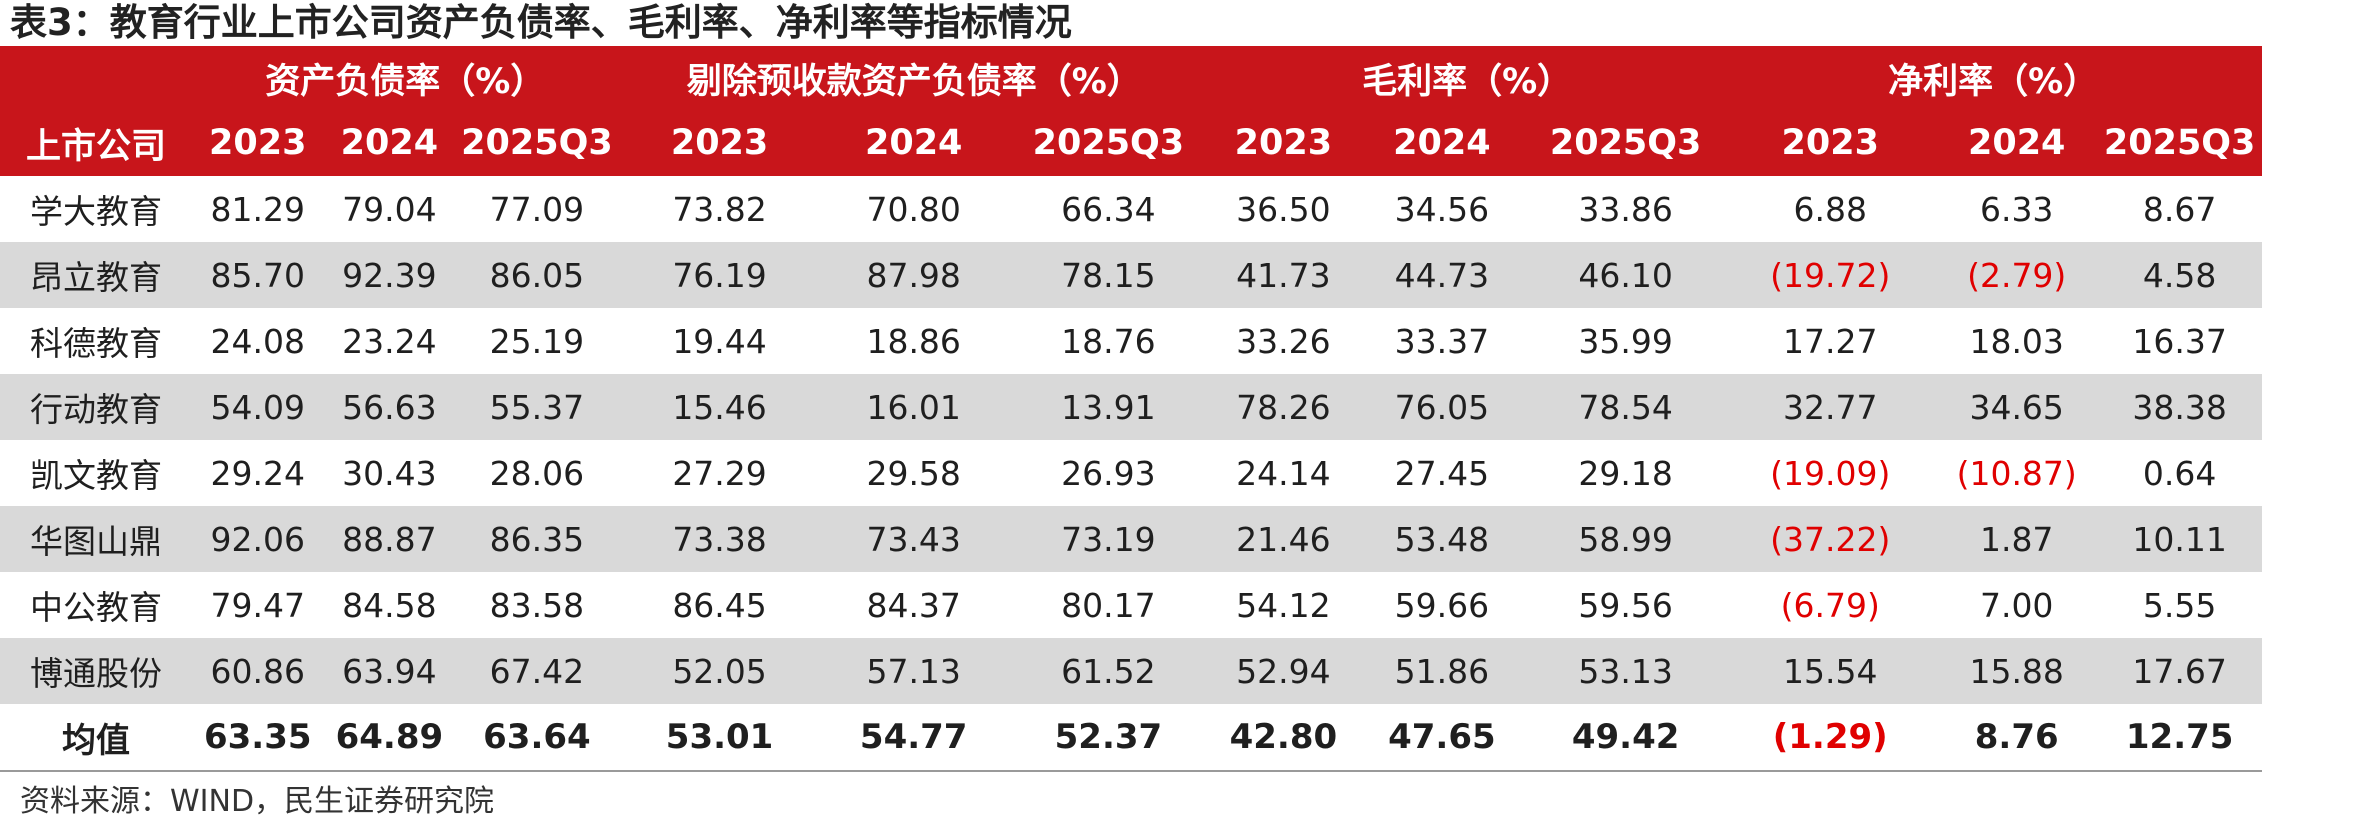 The height and width of the screenshot is (833, 2369). I want to click on value-cell: 34.56, so click(1442, 209).